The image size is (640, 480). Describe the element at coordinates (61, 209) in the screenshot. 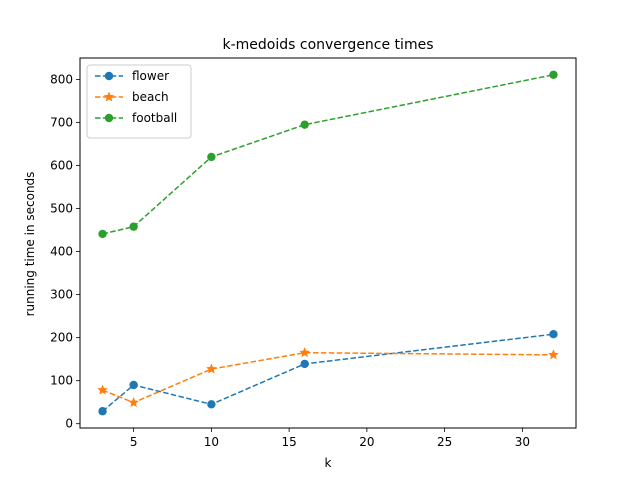

I see `y-tick-label: 500` at that location.